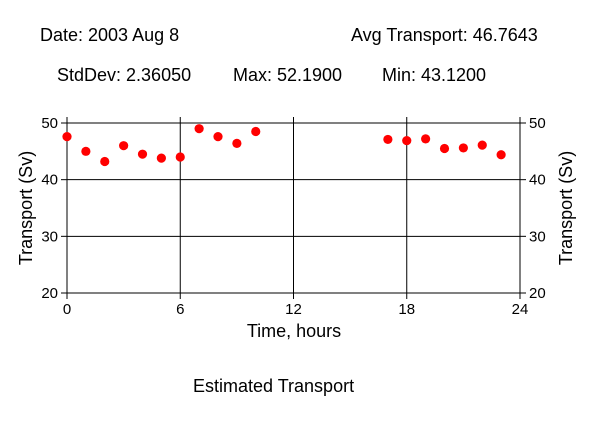 Image resolution: width=596 pixels, height=422 pixels. Describe the element at coordinates (520, 309) in the screenshot. I see `x-tick-label: 24` at that location.